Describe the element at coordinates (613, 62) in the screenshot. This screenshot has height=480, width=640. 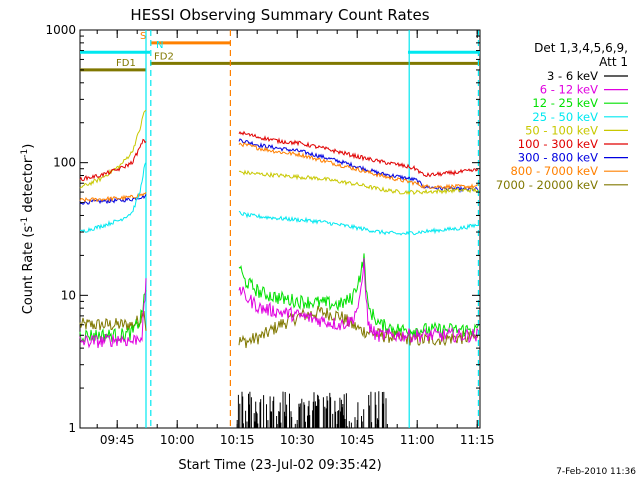
I see `legend-header-2: Att 1` at that location.